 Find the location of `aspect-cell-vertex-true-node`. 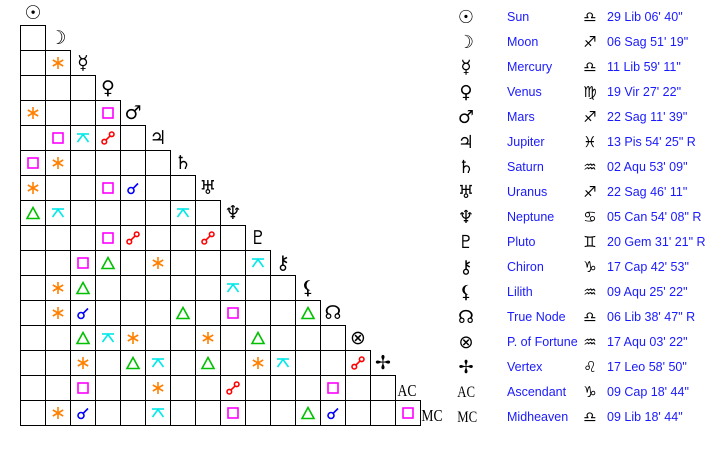

aspect-cell-vertex-true-node is located at coordinates (333, 363).